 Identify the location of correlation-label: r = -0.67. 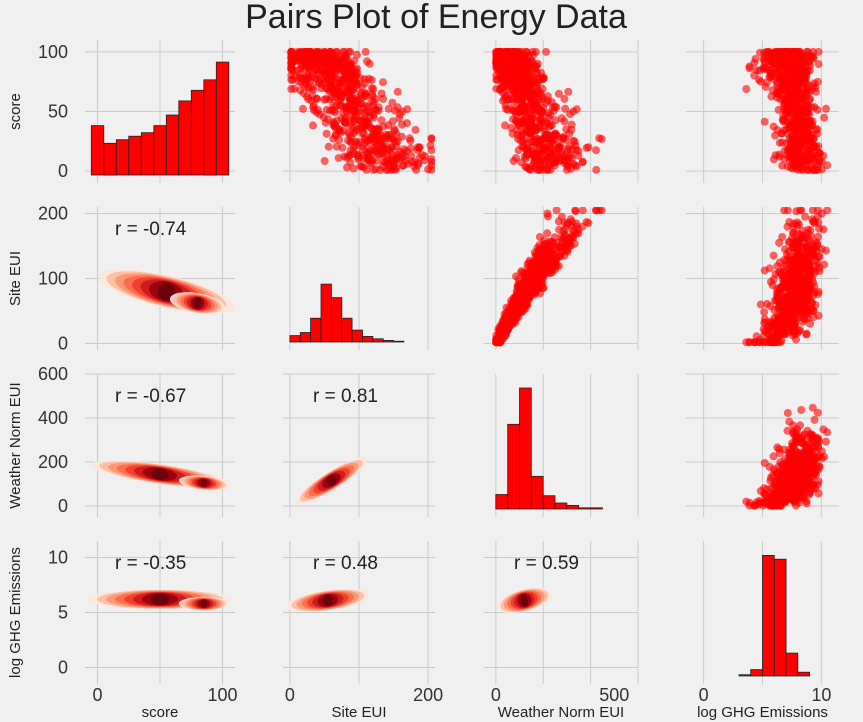
(150, 396).